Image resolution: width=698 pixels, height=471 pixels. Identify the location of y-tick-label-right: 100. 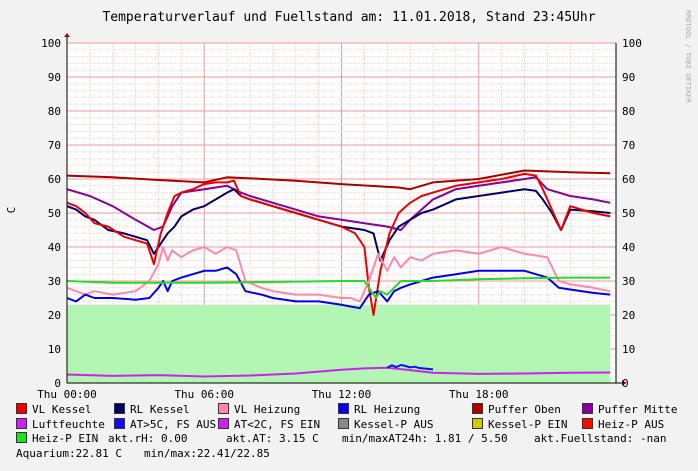
(632, 43).